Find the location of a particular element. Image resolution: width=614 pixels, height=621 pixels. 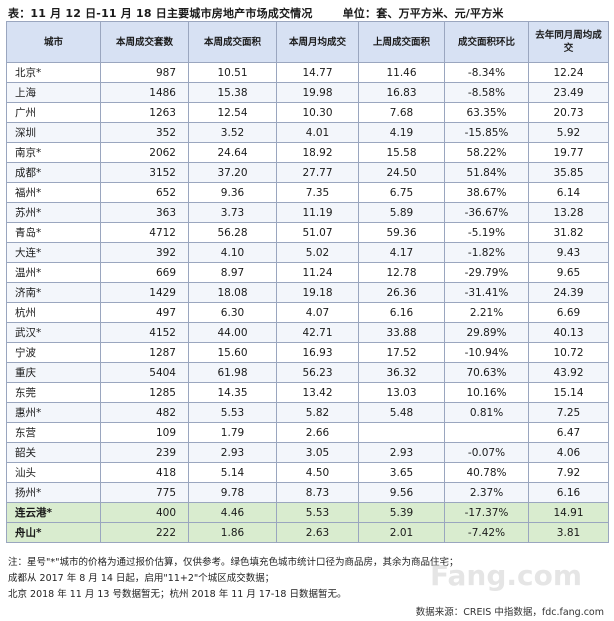

cell-last-year: 23.49 is located at coordinates (568, 92).